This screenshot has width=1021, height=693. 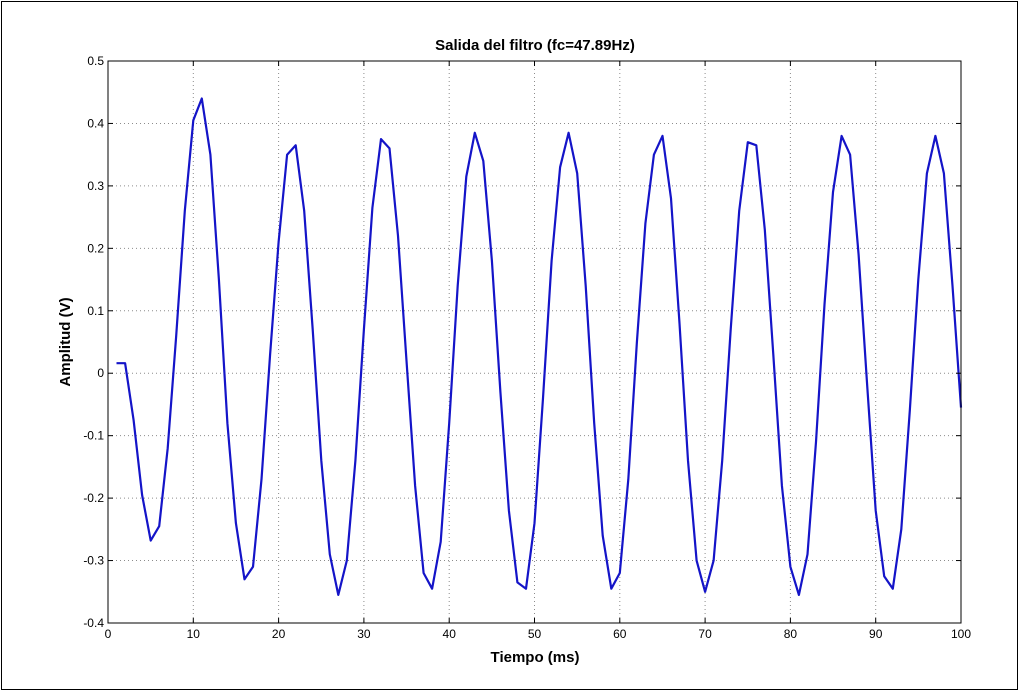 I want to click on x-tick-label: 60, so click(x=620, y=634).